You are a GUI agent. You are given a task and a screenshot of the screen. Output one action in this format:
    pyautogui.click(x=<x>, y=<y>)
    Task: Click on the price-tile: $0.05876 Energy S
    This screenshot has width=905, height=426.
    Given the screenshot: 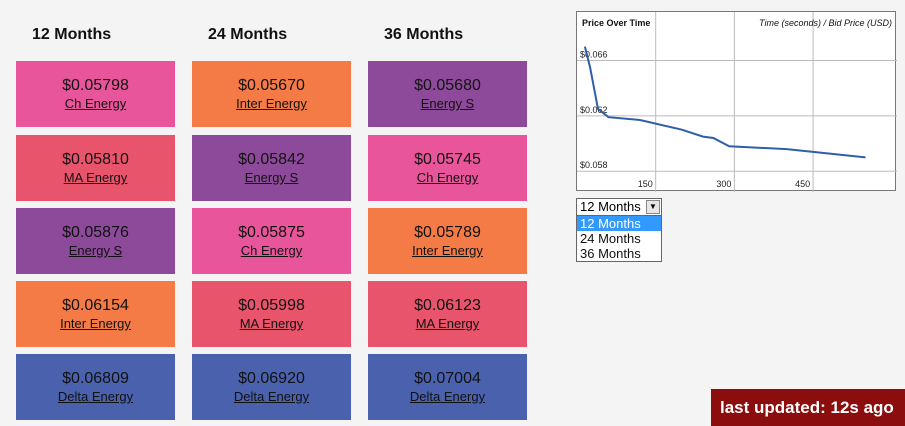 What is the action you would take?
    pyautogui.click(x=95, y=241)
    